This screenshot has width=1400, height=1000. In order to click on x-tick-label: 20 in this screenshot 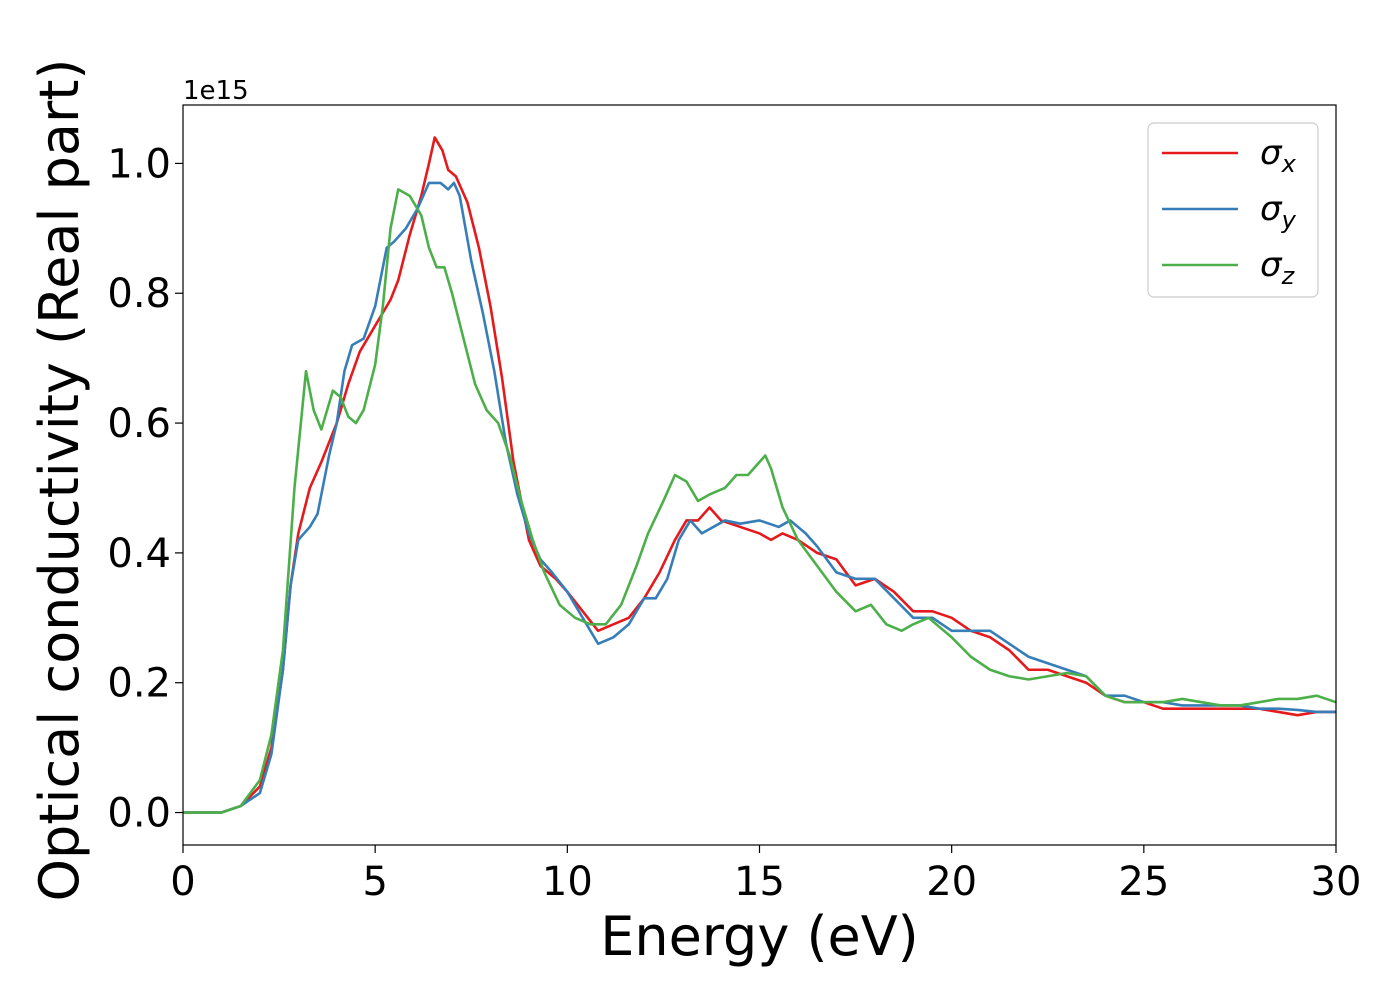, I will do `click(951, 882)`.